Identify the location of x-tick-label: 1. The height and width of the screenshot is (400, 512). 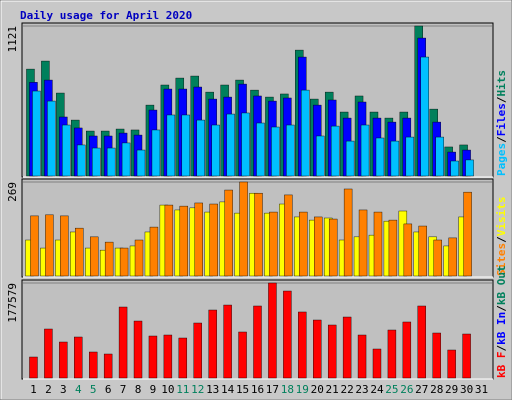
(33, 389).